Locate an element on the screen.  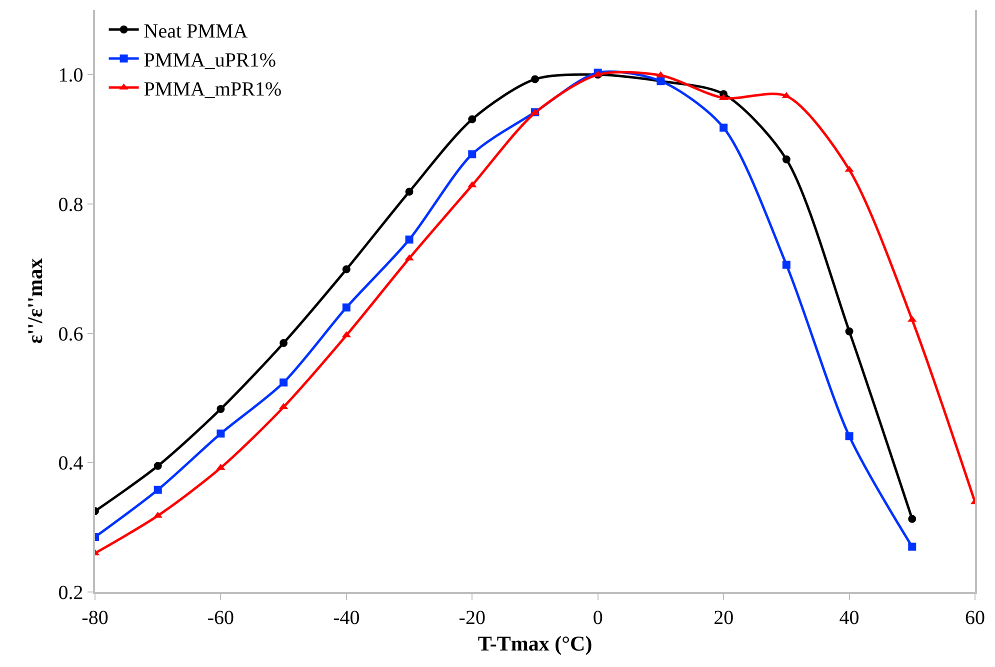
x-tick-label: 0 is located at coordinates (597, 617).